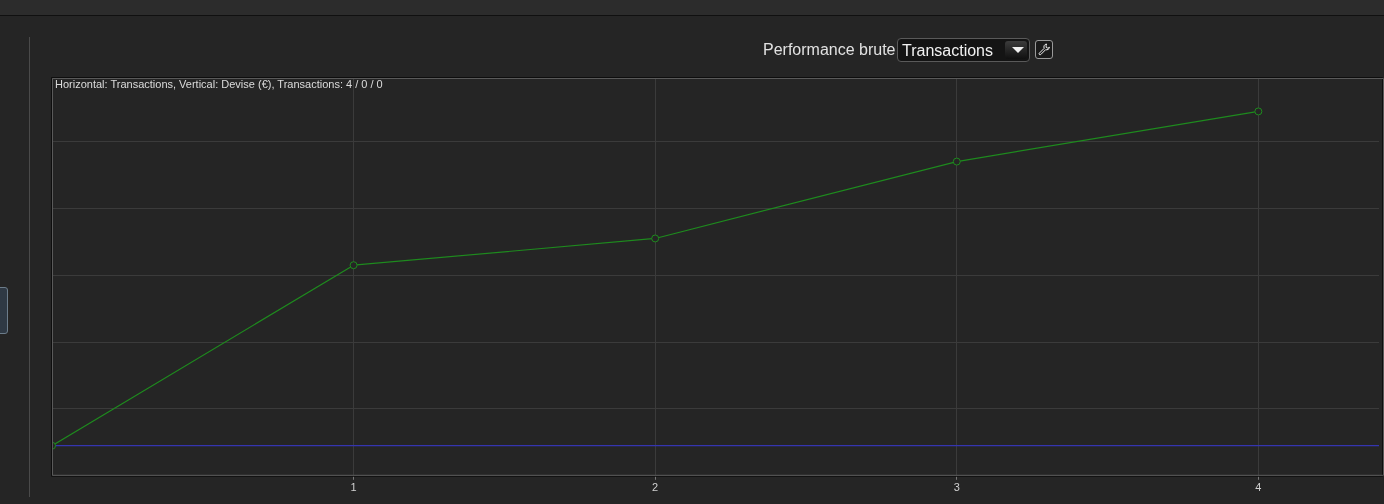 Image resolution: width=1384 pixels, height=504 pixels. What do you see at coordinates (219, 84) in the screenshot?
I see `text: Horizontal: Transactions, Vertical: Devise (€), Transactions: 4 / 0 / 0` at bounding box center [219, 84].